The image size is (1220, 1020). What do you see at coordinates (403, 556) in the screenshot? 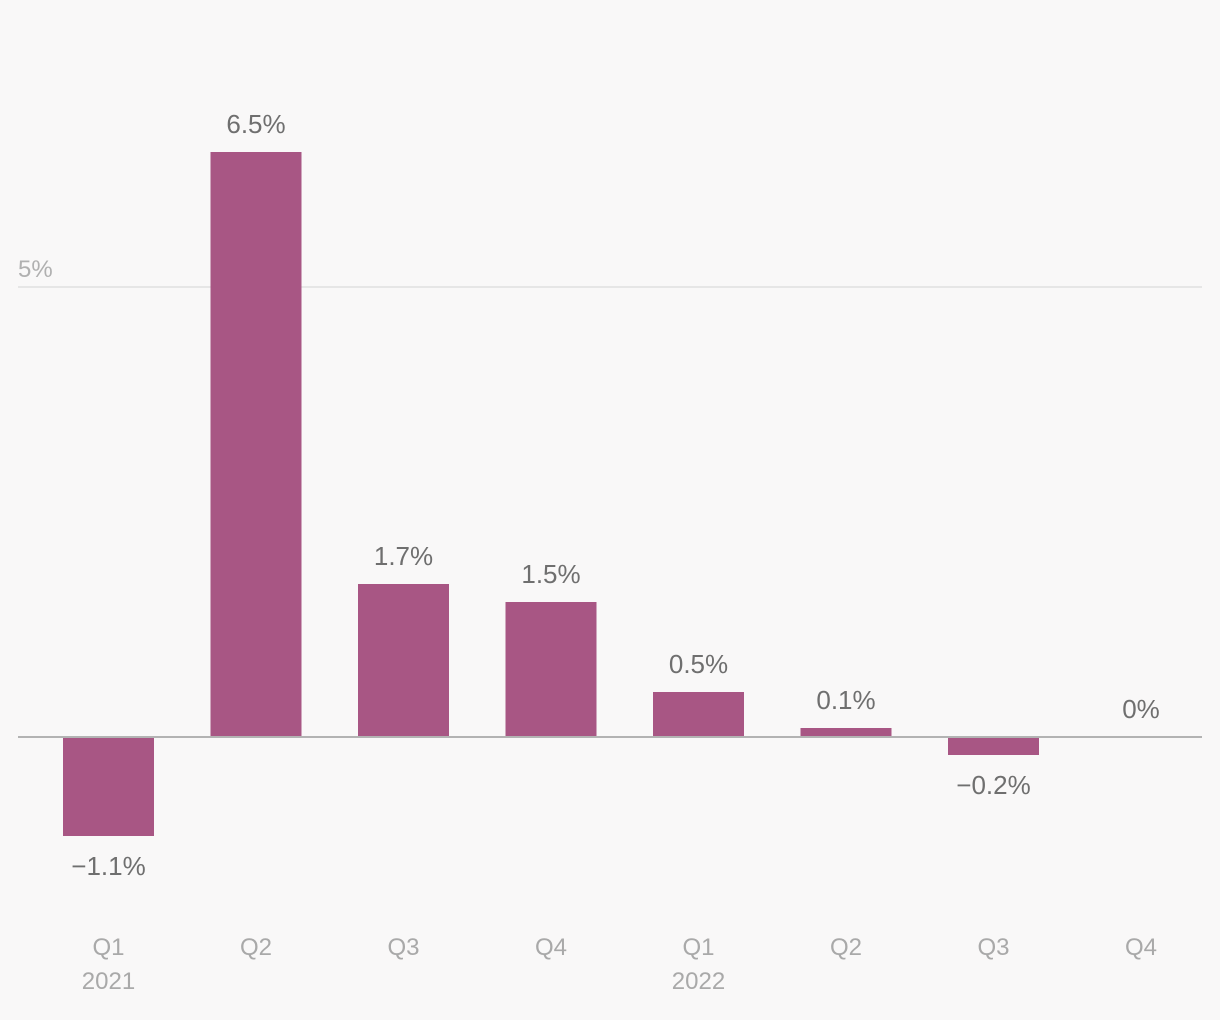
I see `data-label: 1.7%` at bounding box center [403, 556].